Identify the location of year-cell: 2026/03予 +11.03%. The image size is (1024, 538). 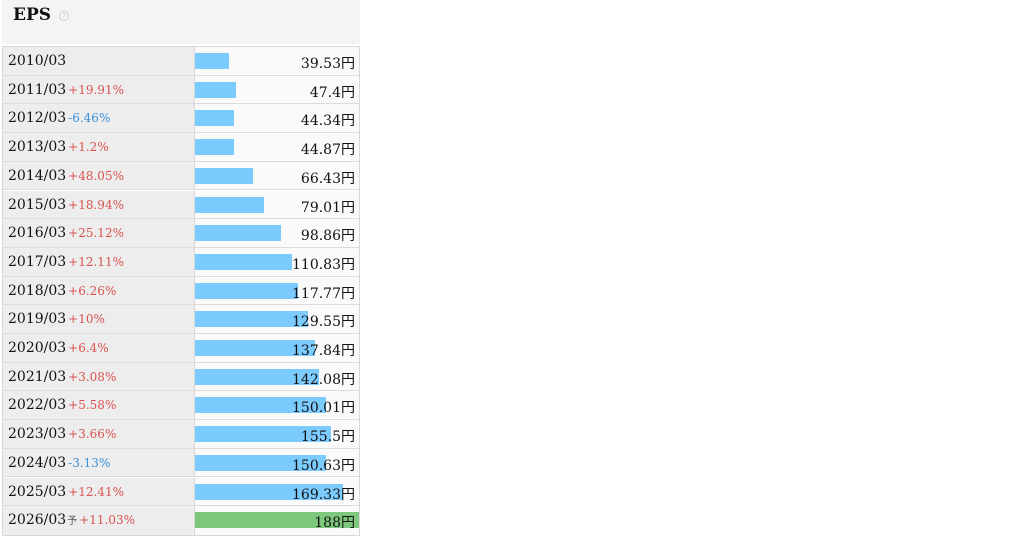
(99, 520).